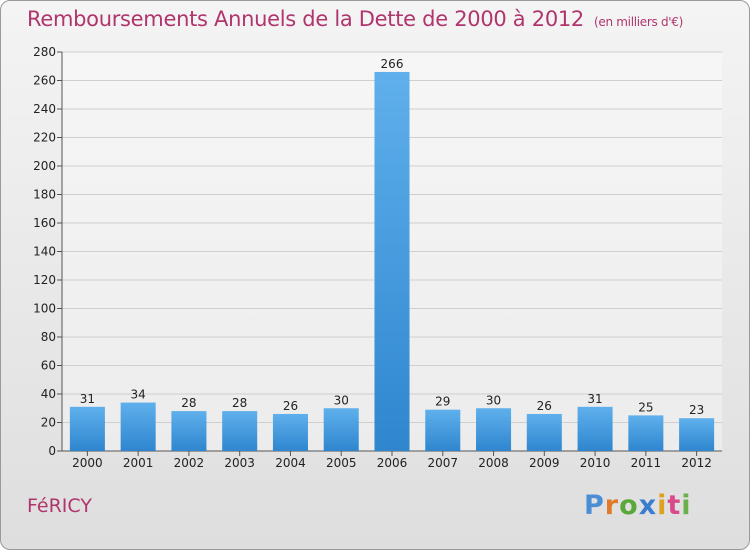 The height and width of the screenshot is (550, 750). What do you see at coordinates (138, 463) in the screenshot?
I see `x-tick-label: 2001` at bounding box center [138, 463].